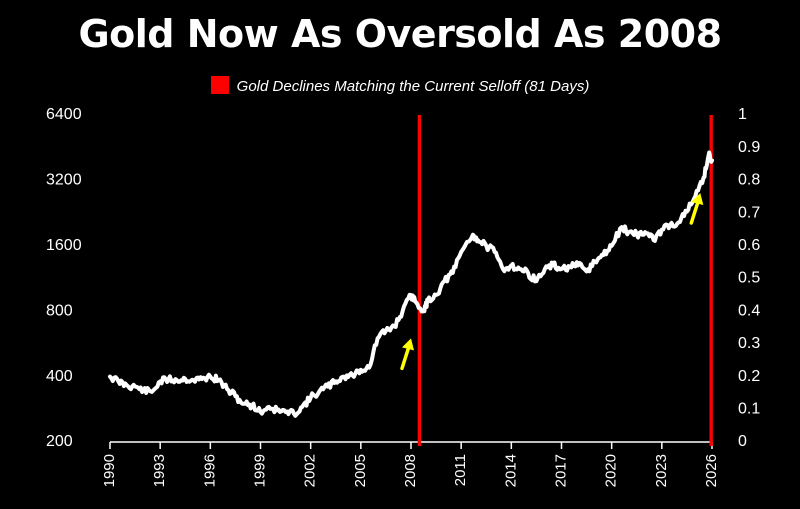  What do you see at coordinates (400, 34) in the screenshot?
I see `chart-title: Gold Now As Oversold As 2008` at bounding box center [400, 34].